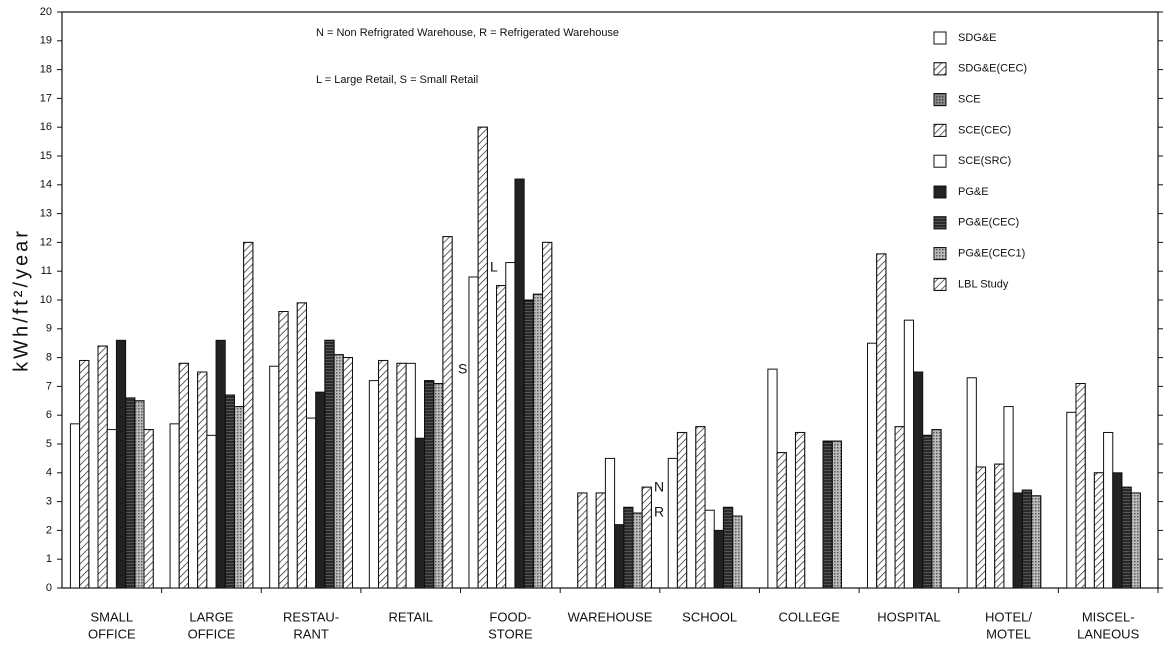 Image resolution: width=1172 pixels, height=655 pixels. What do you see at coordinates (659, 512) in the screenshot?
I see `annotation: R` at bounding box center [659, 512].